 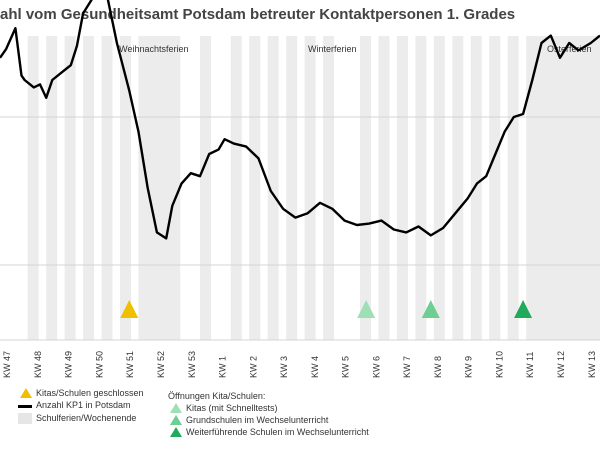 What do you see at coordinates (86, 418) in the screenshot?
I see `legend-holiday-label: Schulferien/Wochenende` at bounding box center [86, 418].